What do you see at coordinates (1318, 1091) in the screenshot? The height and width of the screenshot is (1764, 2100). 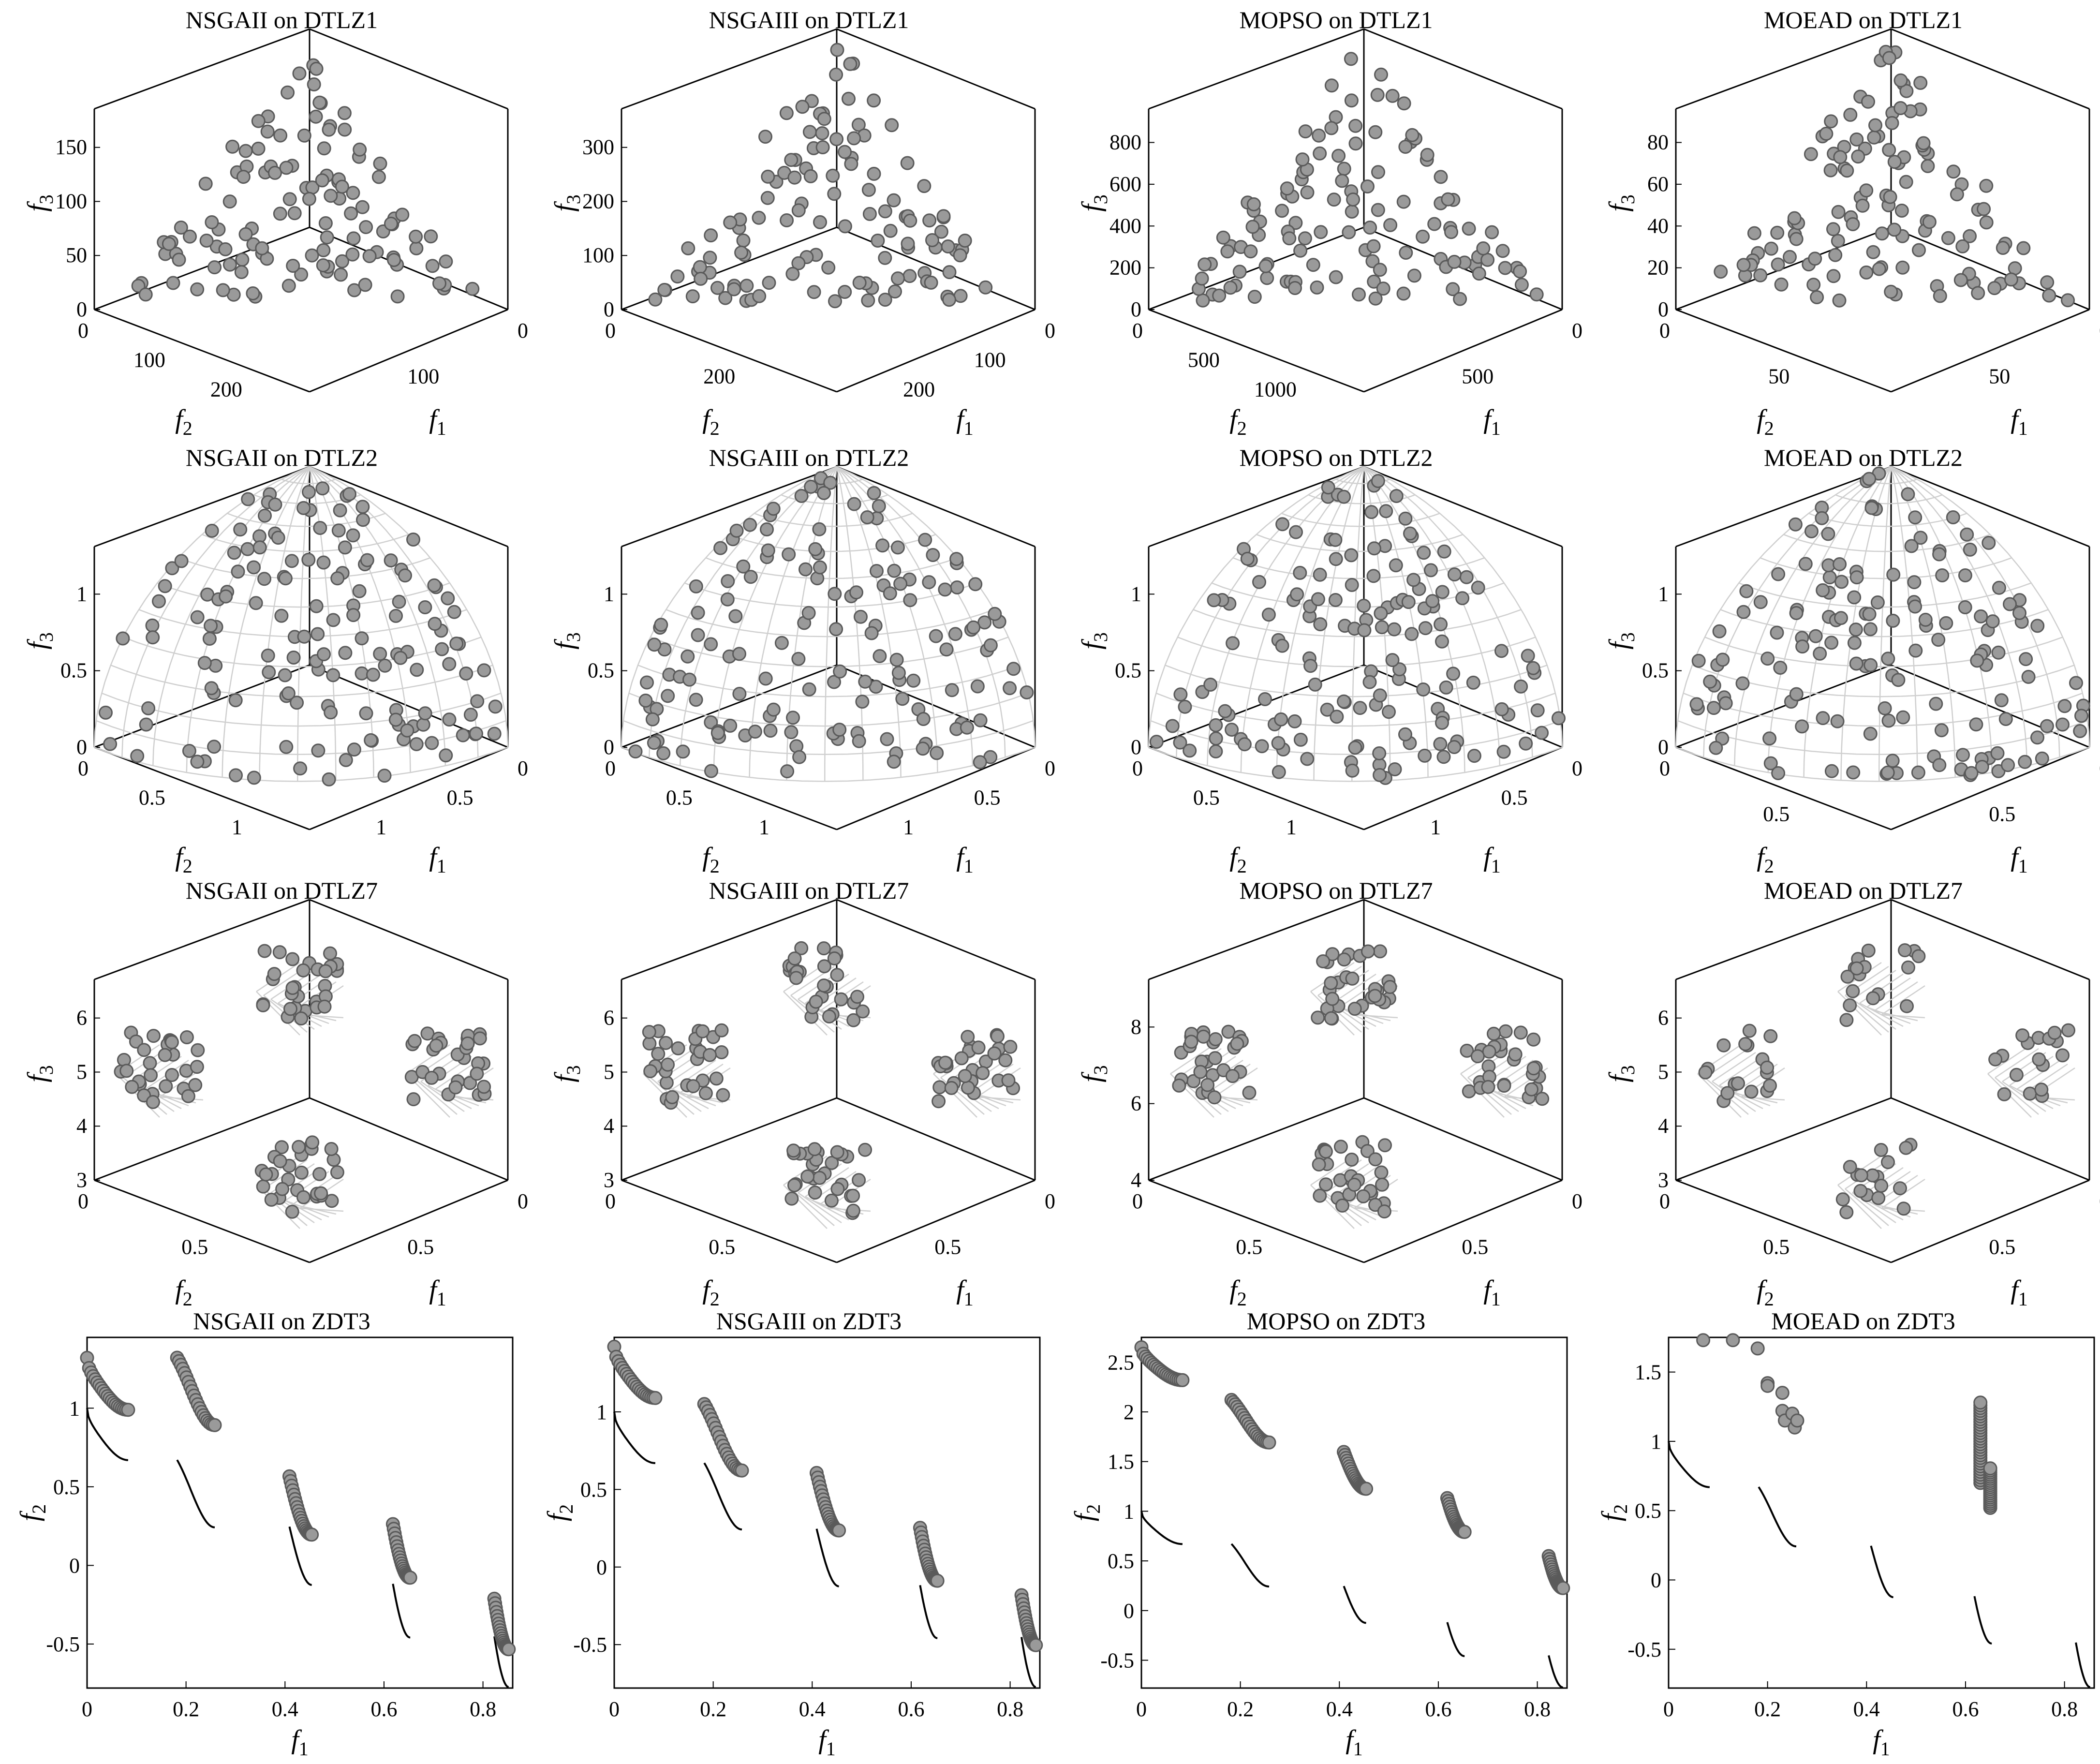 I see `chart-panel-mopso-dtlz7: MOPSO on DTLZ7 4 6 8 f3 0 0.5 f2 0 0.5 f1` at bounding box center [1318, 1091].